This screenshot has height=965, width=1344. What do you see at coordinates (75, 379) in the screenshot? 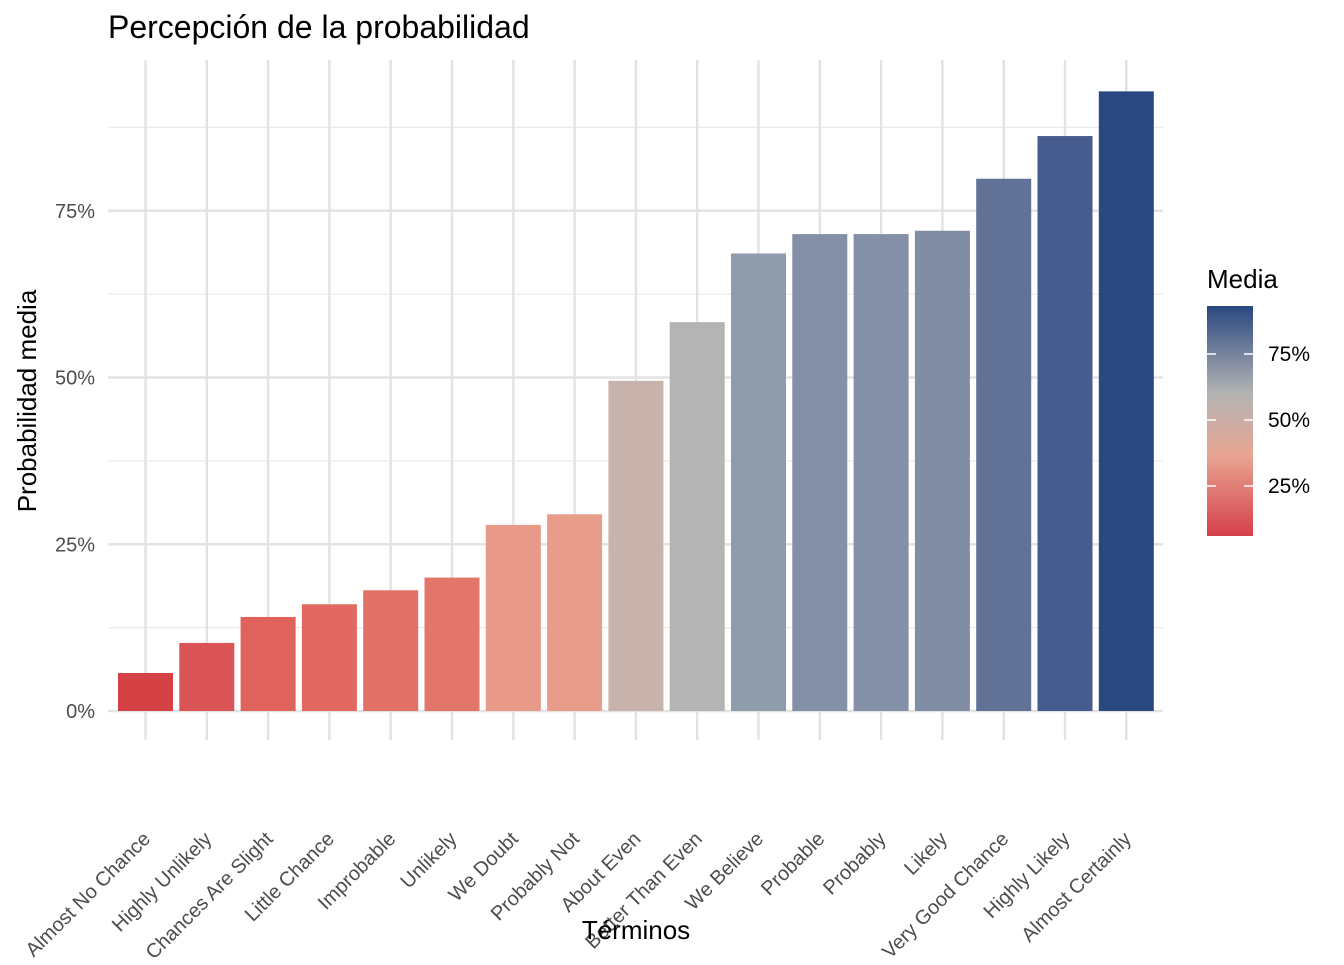
I see `y-tick-label: 50%` at bounding box center [75, 379].